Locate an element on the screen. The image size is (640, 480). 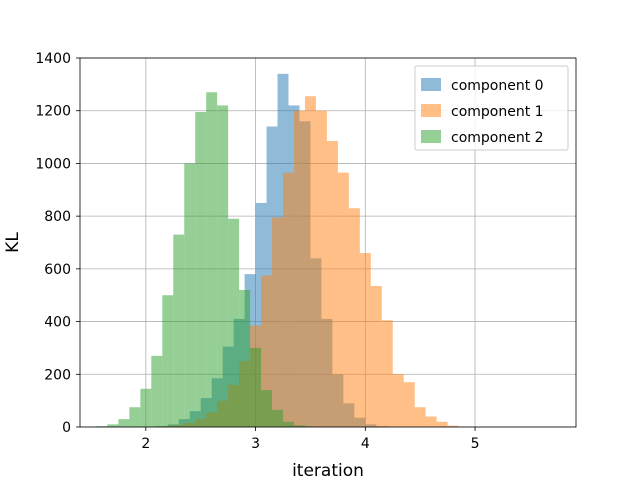
legend: component 0 component 1 component 2 is located at coordinates (491, 108).